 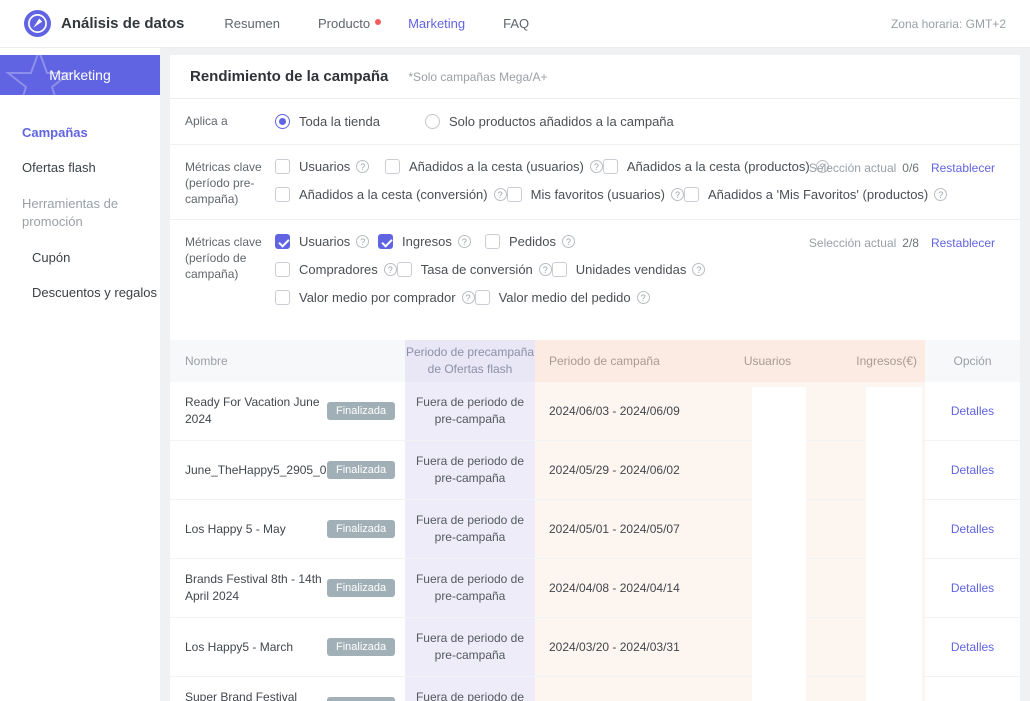 What do you see at coordinates (252, 410) in the screenshot?
I see `campaign-name: Ready For Vacation June 2024` at bounding box center [252, 410].